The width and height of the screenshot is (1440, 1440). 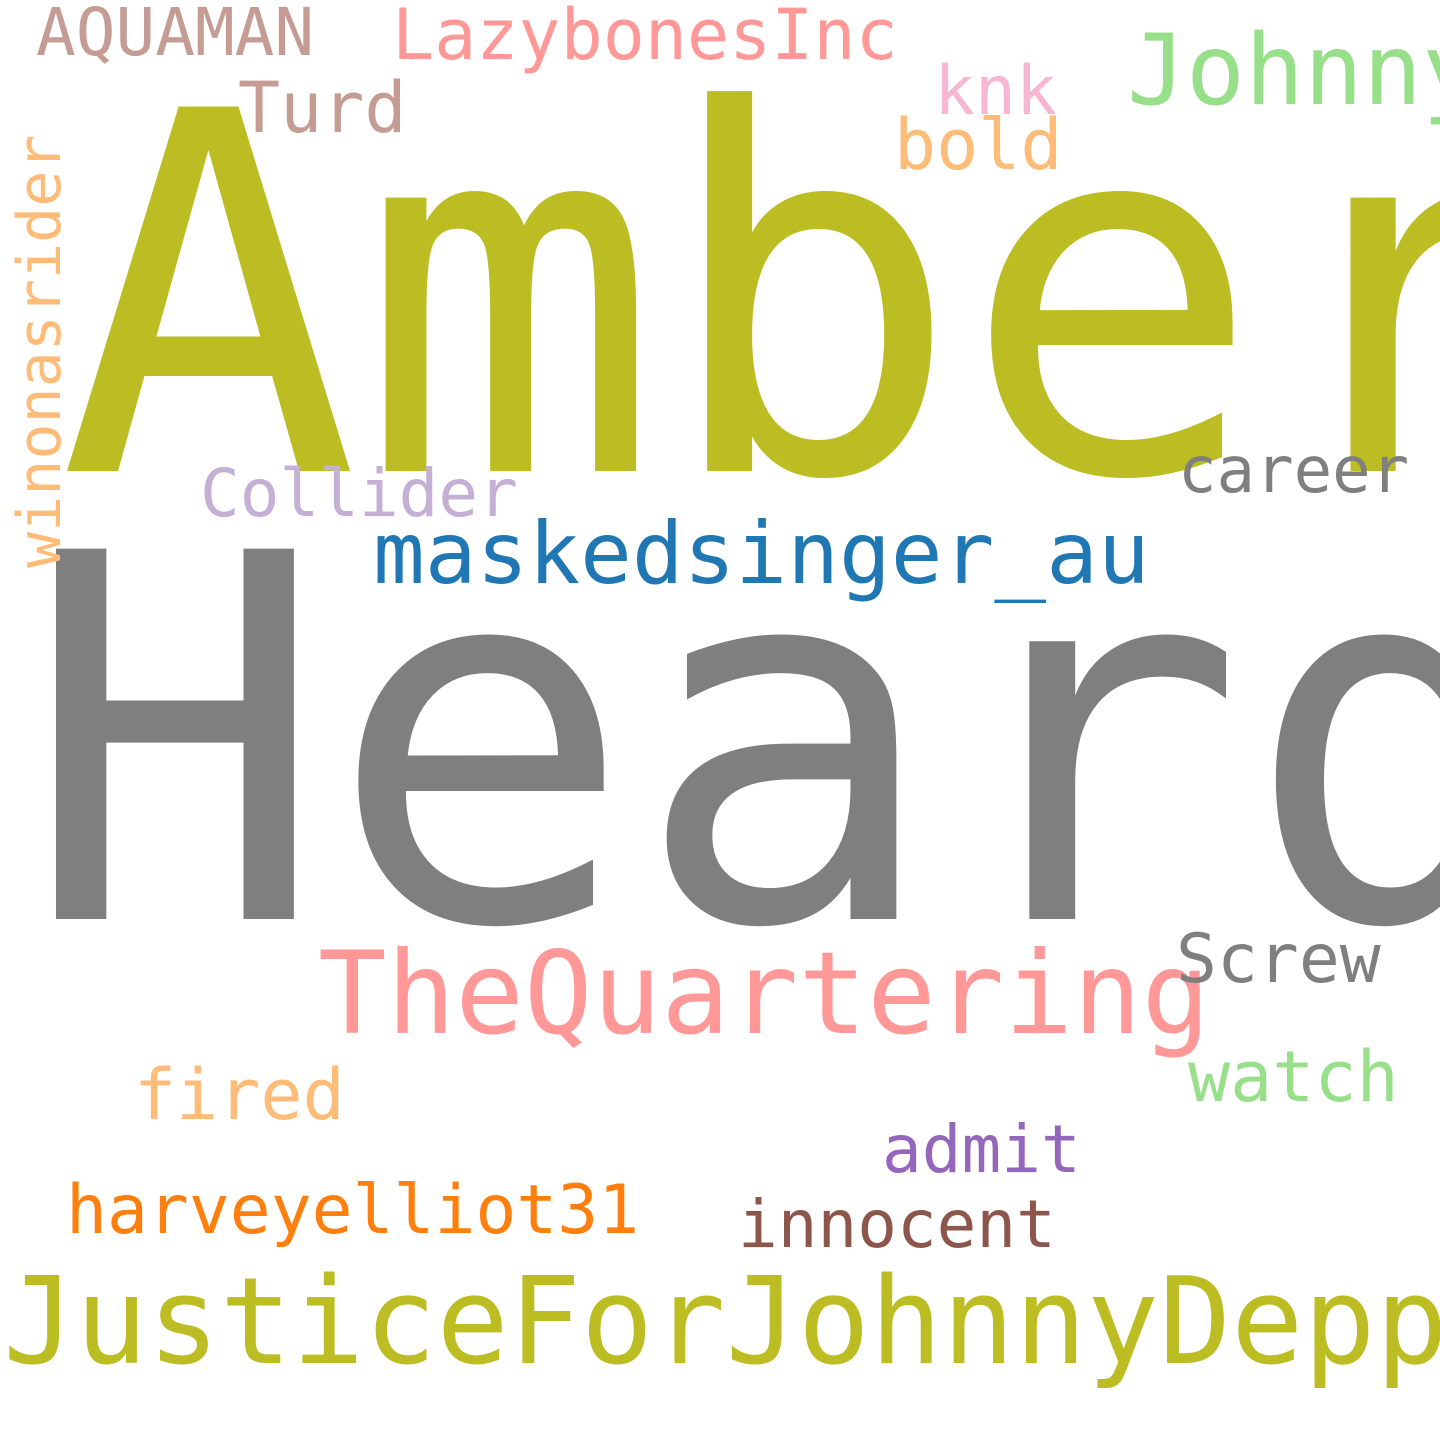 What do you see at coordinates (175, 35) in the screenshot?
I see `word-aquaman: AQUAMAN` at bounding box center [175, 35].